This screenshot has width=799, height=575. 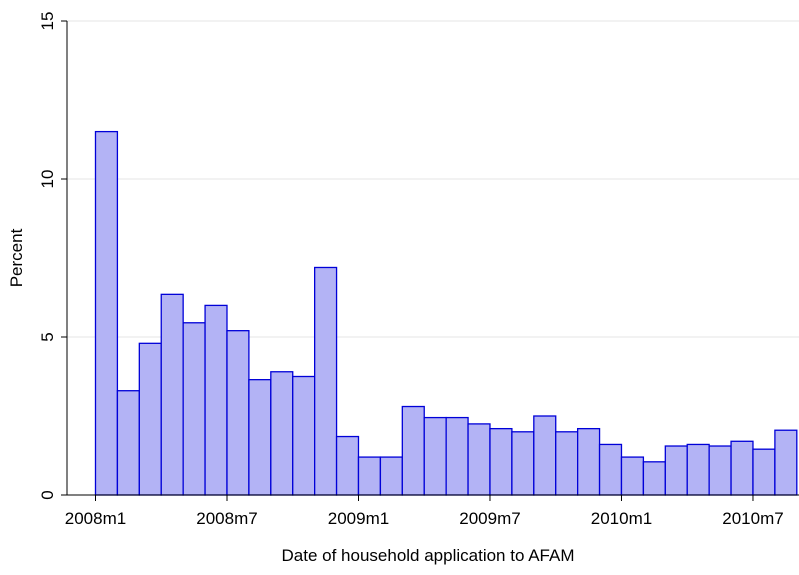 What do you see at coordinates (47, 494) in the screenshot?
I see `y-tick-label: 0` at bounding box center [47, 494].